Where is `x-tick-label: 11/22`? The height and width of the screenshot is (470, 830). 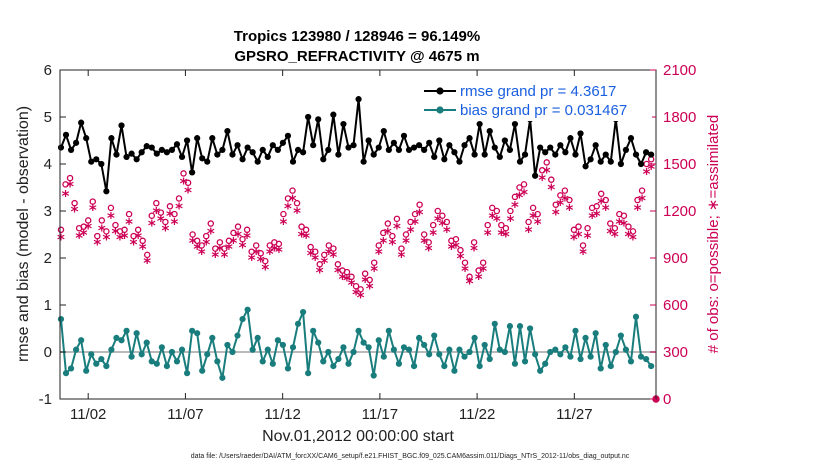
x-tick-label: 11/22 is located at coordinates (477, 414).